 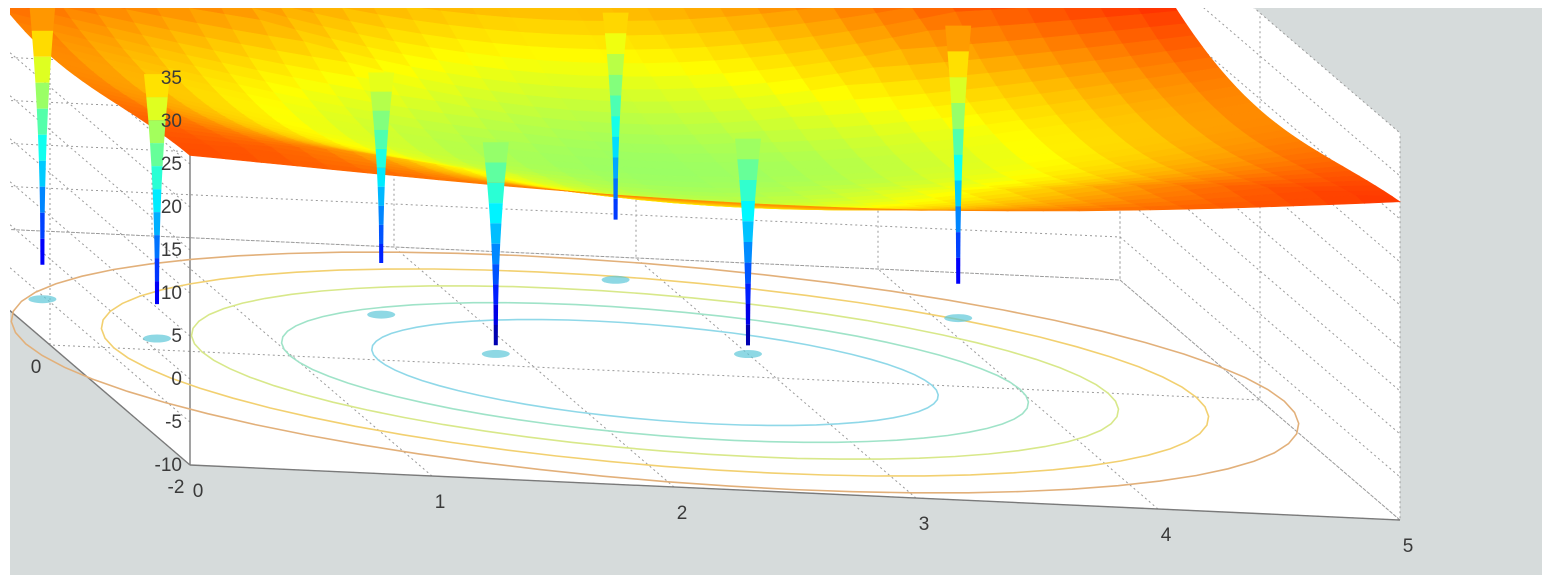 I want to click on x-tick-label: 0, so click(x=198, y=491).